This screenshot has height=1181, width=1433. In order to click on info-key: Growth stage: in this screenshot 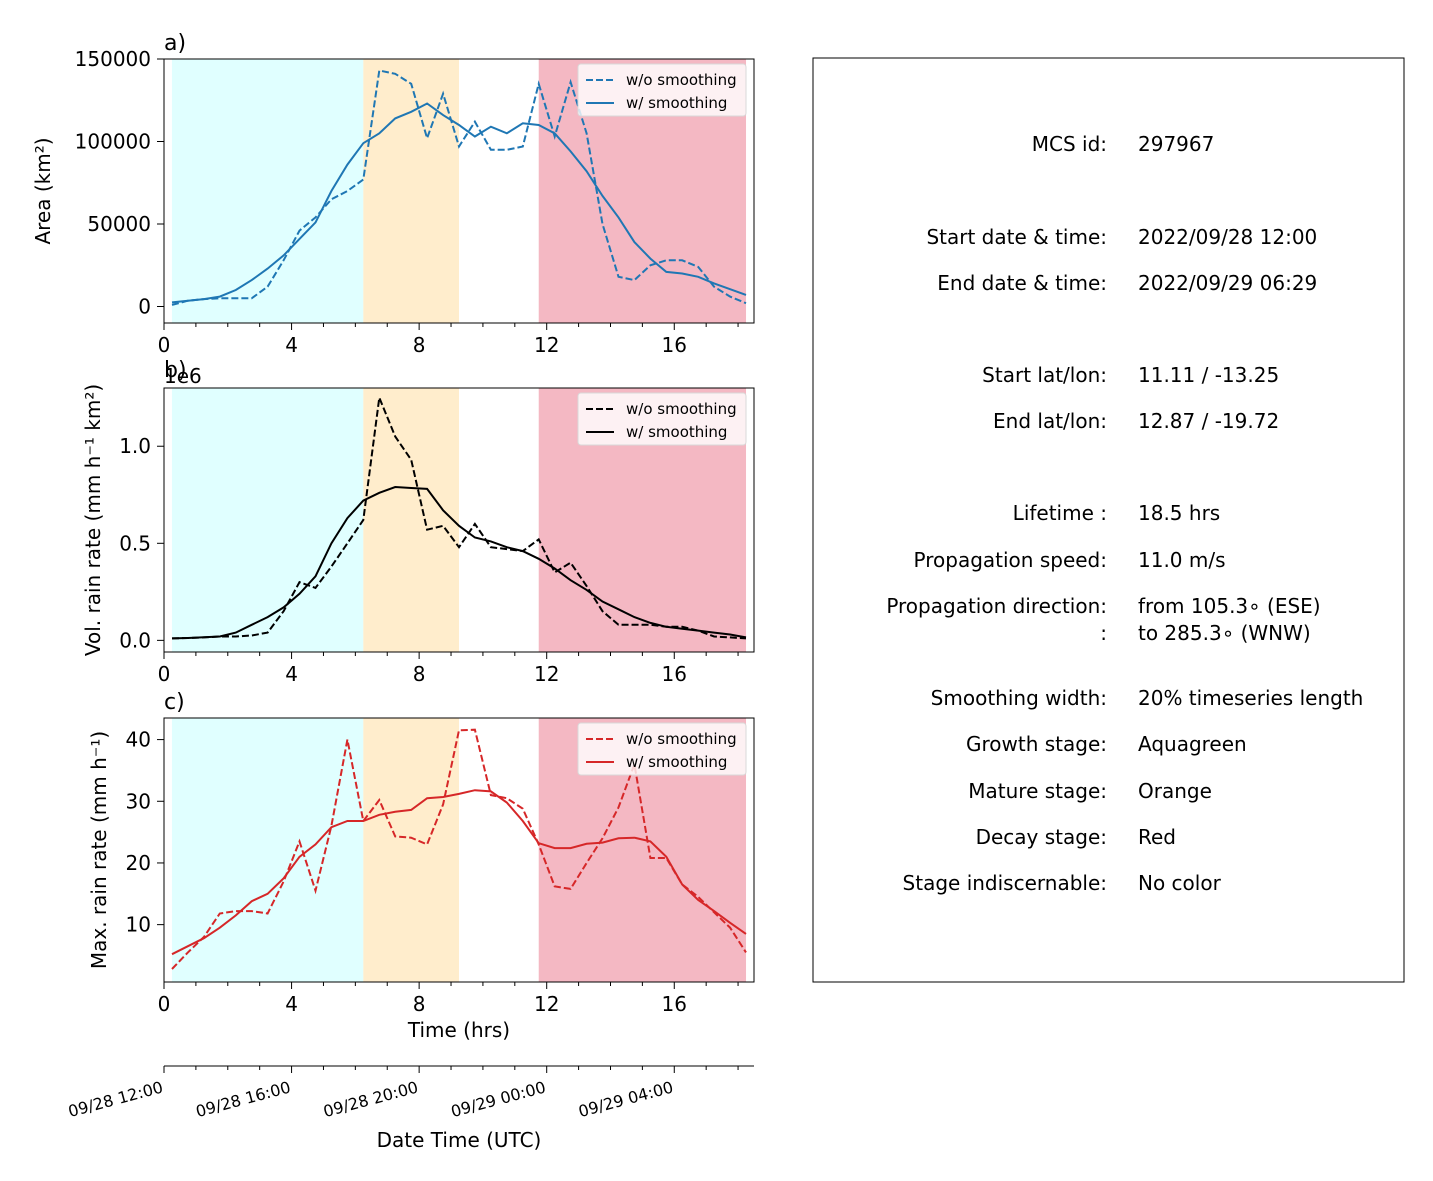, I will do `click(1036, 744)`.